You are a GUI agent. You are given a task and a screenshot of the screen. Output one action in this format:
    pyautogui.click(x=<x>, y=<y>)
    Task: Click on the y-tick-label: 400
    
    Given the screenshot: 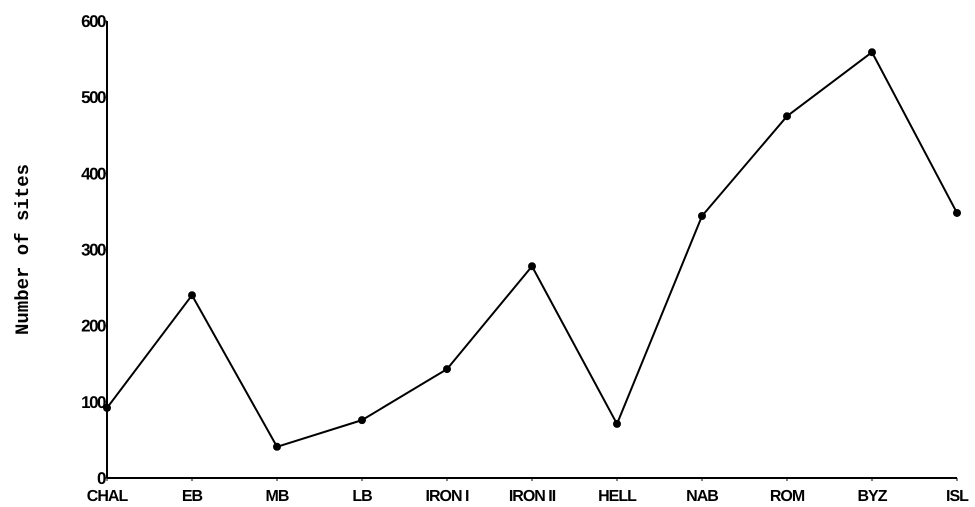 What is the action you would take?
    pyautogui.click(x=93, y=174)
    